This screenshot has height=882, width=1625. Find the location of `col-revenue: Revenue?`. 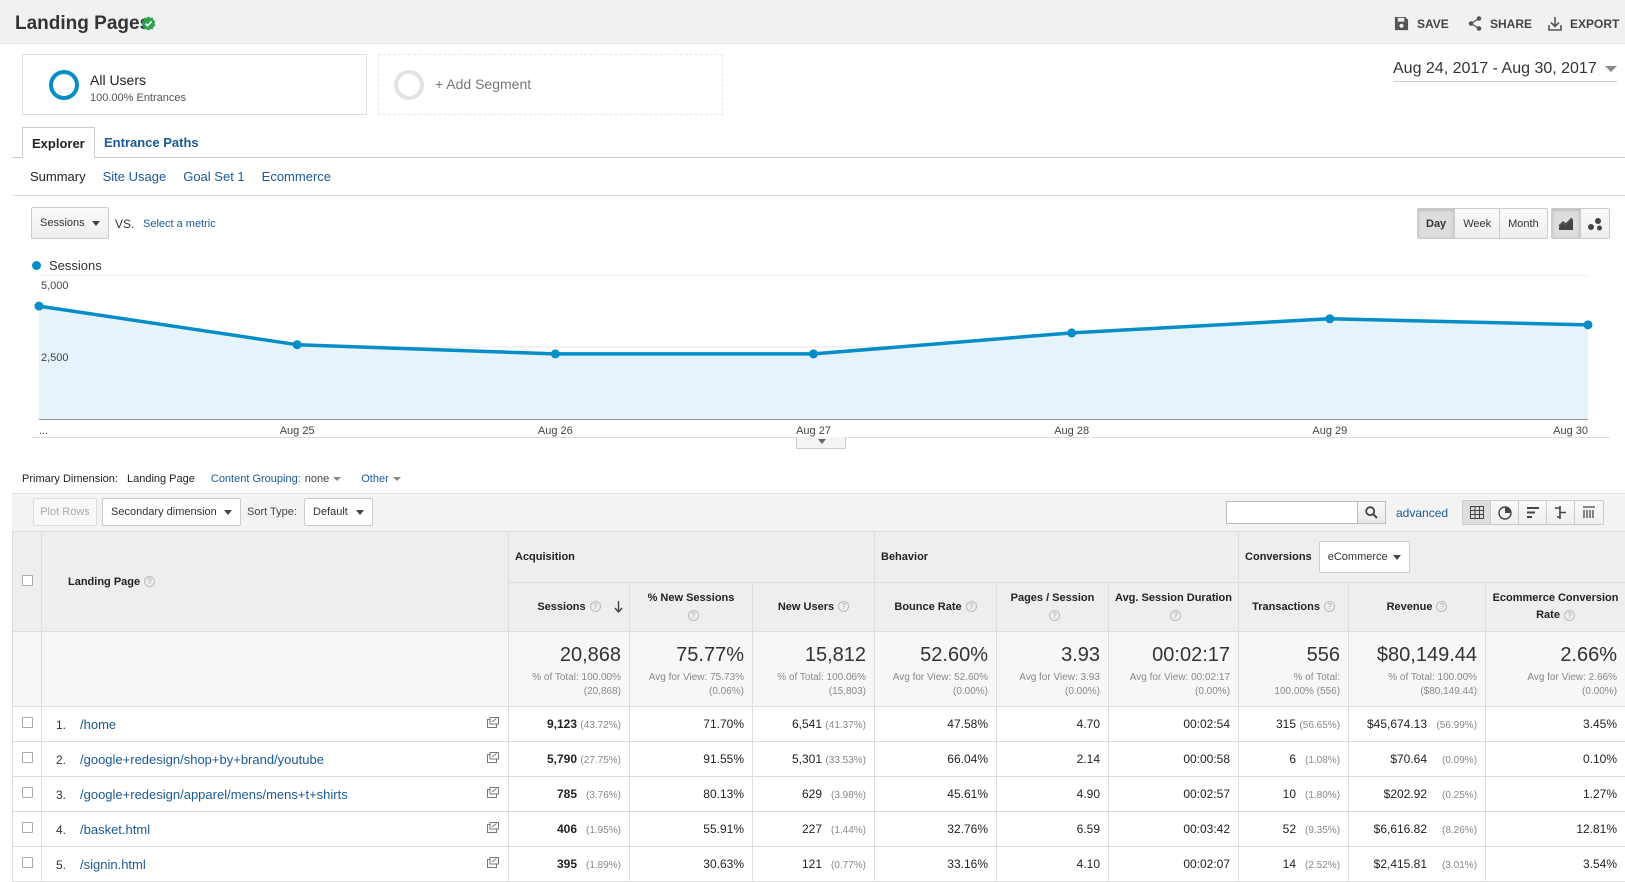

col-revenue: Revenue? is located at coordinates (1417, 607).